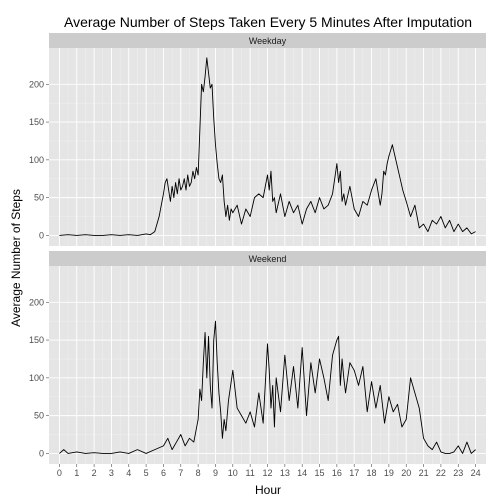  What do you see at coordinates (233, 473) in the screenshot?
I see `x-tick-label: 10` at bounding box center [233, 473].